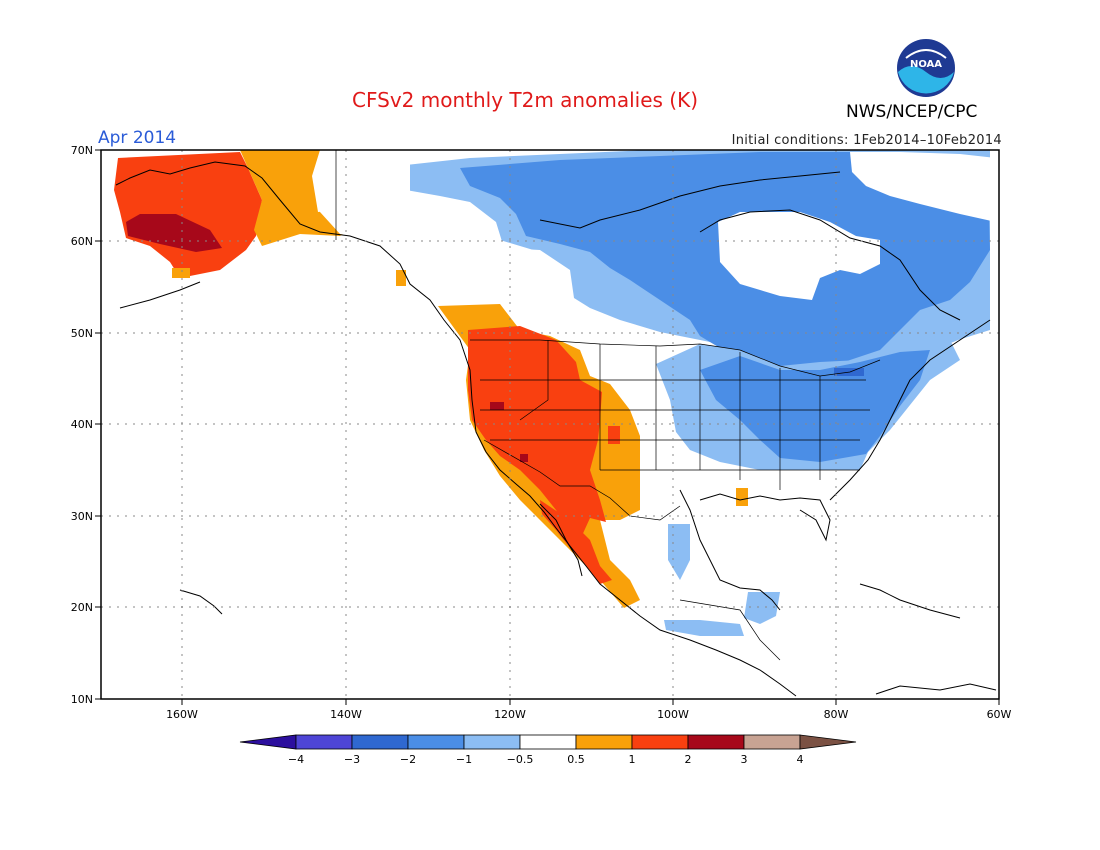  What do you see at coordinates (296, 759) in the screenshot?
I see `colorbar-tick-label: −4` at bounding box center [296, 759].